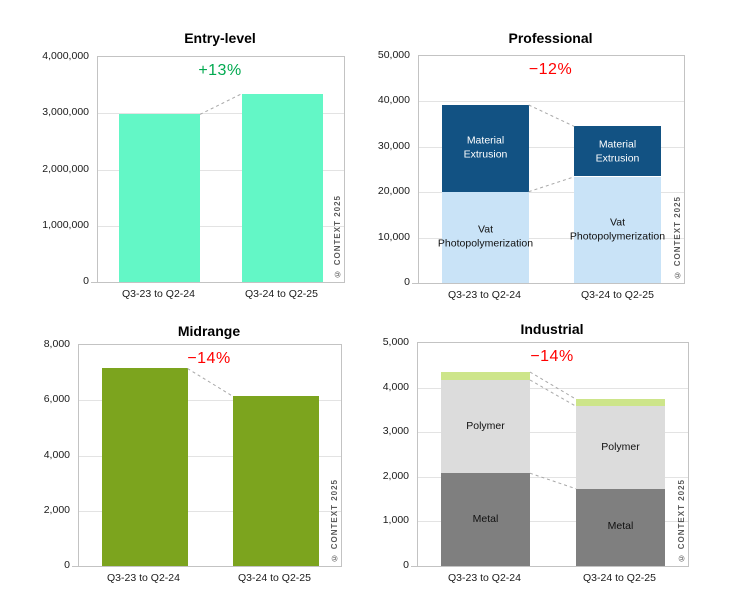 The image size is (740, 605). Describe the element at coordinates (65, 56) in the screenshot. I see `y-axis-tick-label: 4,000,000` at that location.